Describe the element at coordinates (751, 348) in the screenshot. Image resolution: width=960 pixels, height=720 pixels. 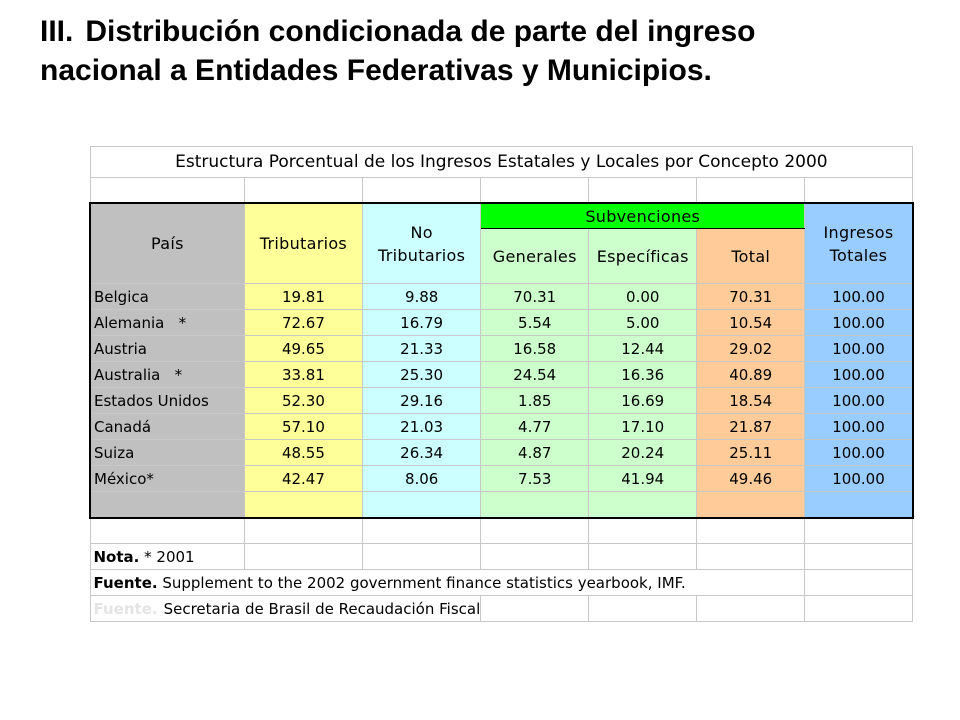
I see `cell-total: 29.02` at that location.